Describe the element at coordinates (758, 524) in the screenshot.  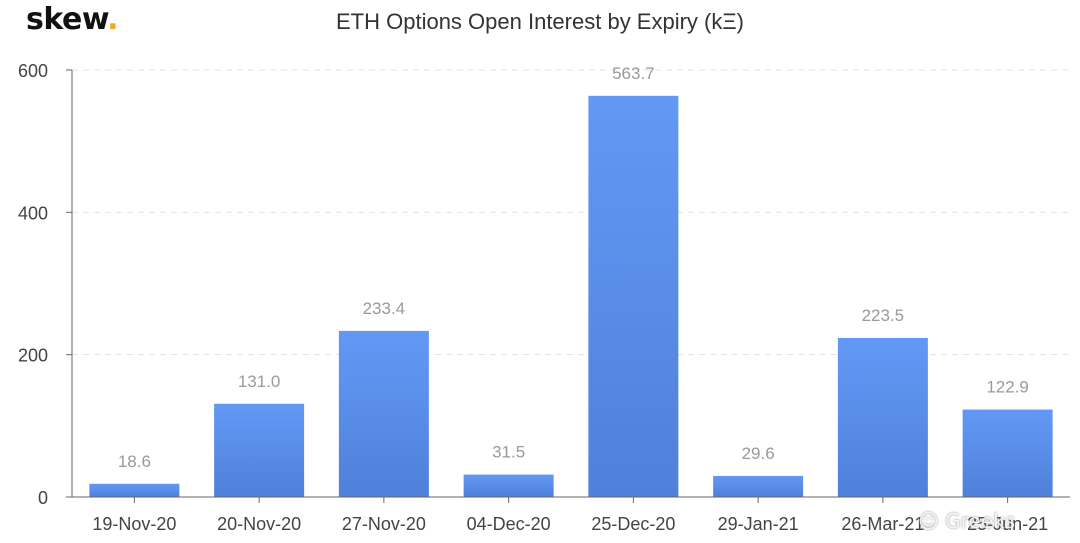
I see `x-tick-label: 29-Jan-21` at that location.